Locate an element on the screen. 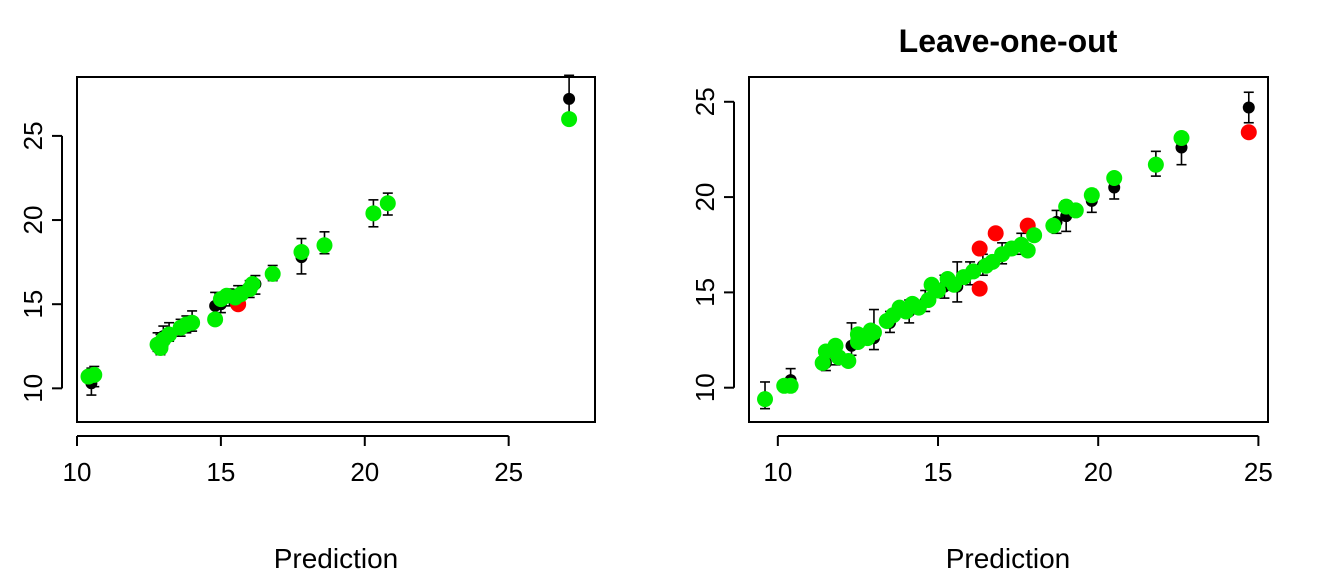  y-tick-label-20-left: 20 is located at coordinates (33, 220).